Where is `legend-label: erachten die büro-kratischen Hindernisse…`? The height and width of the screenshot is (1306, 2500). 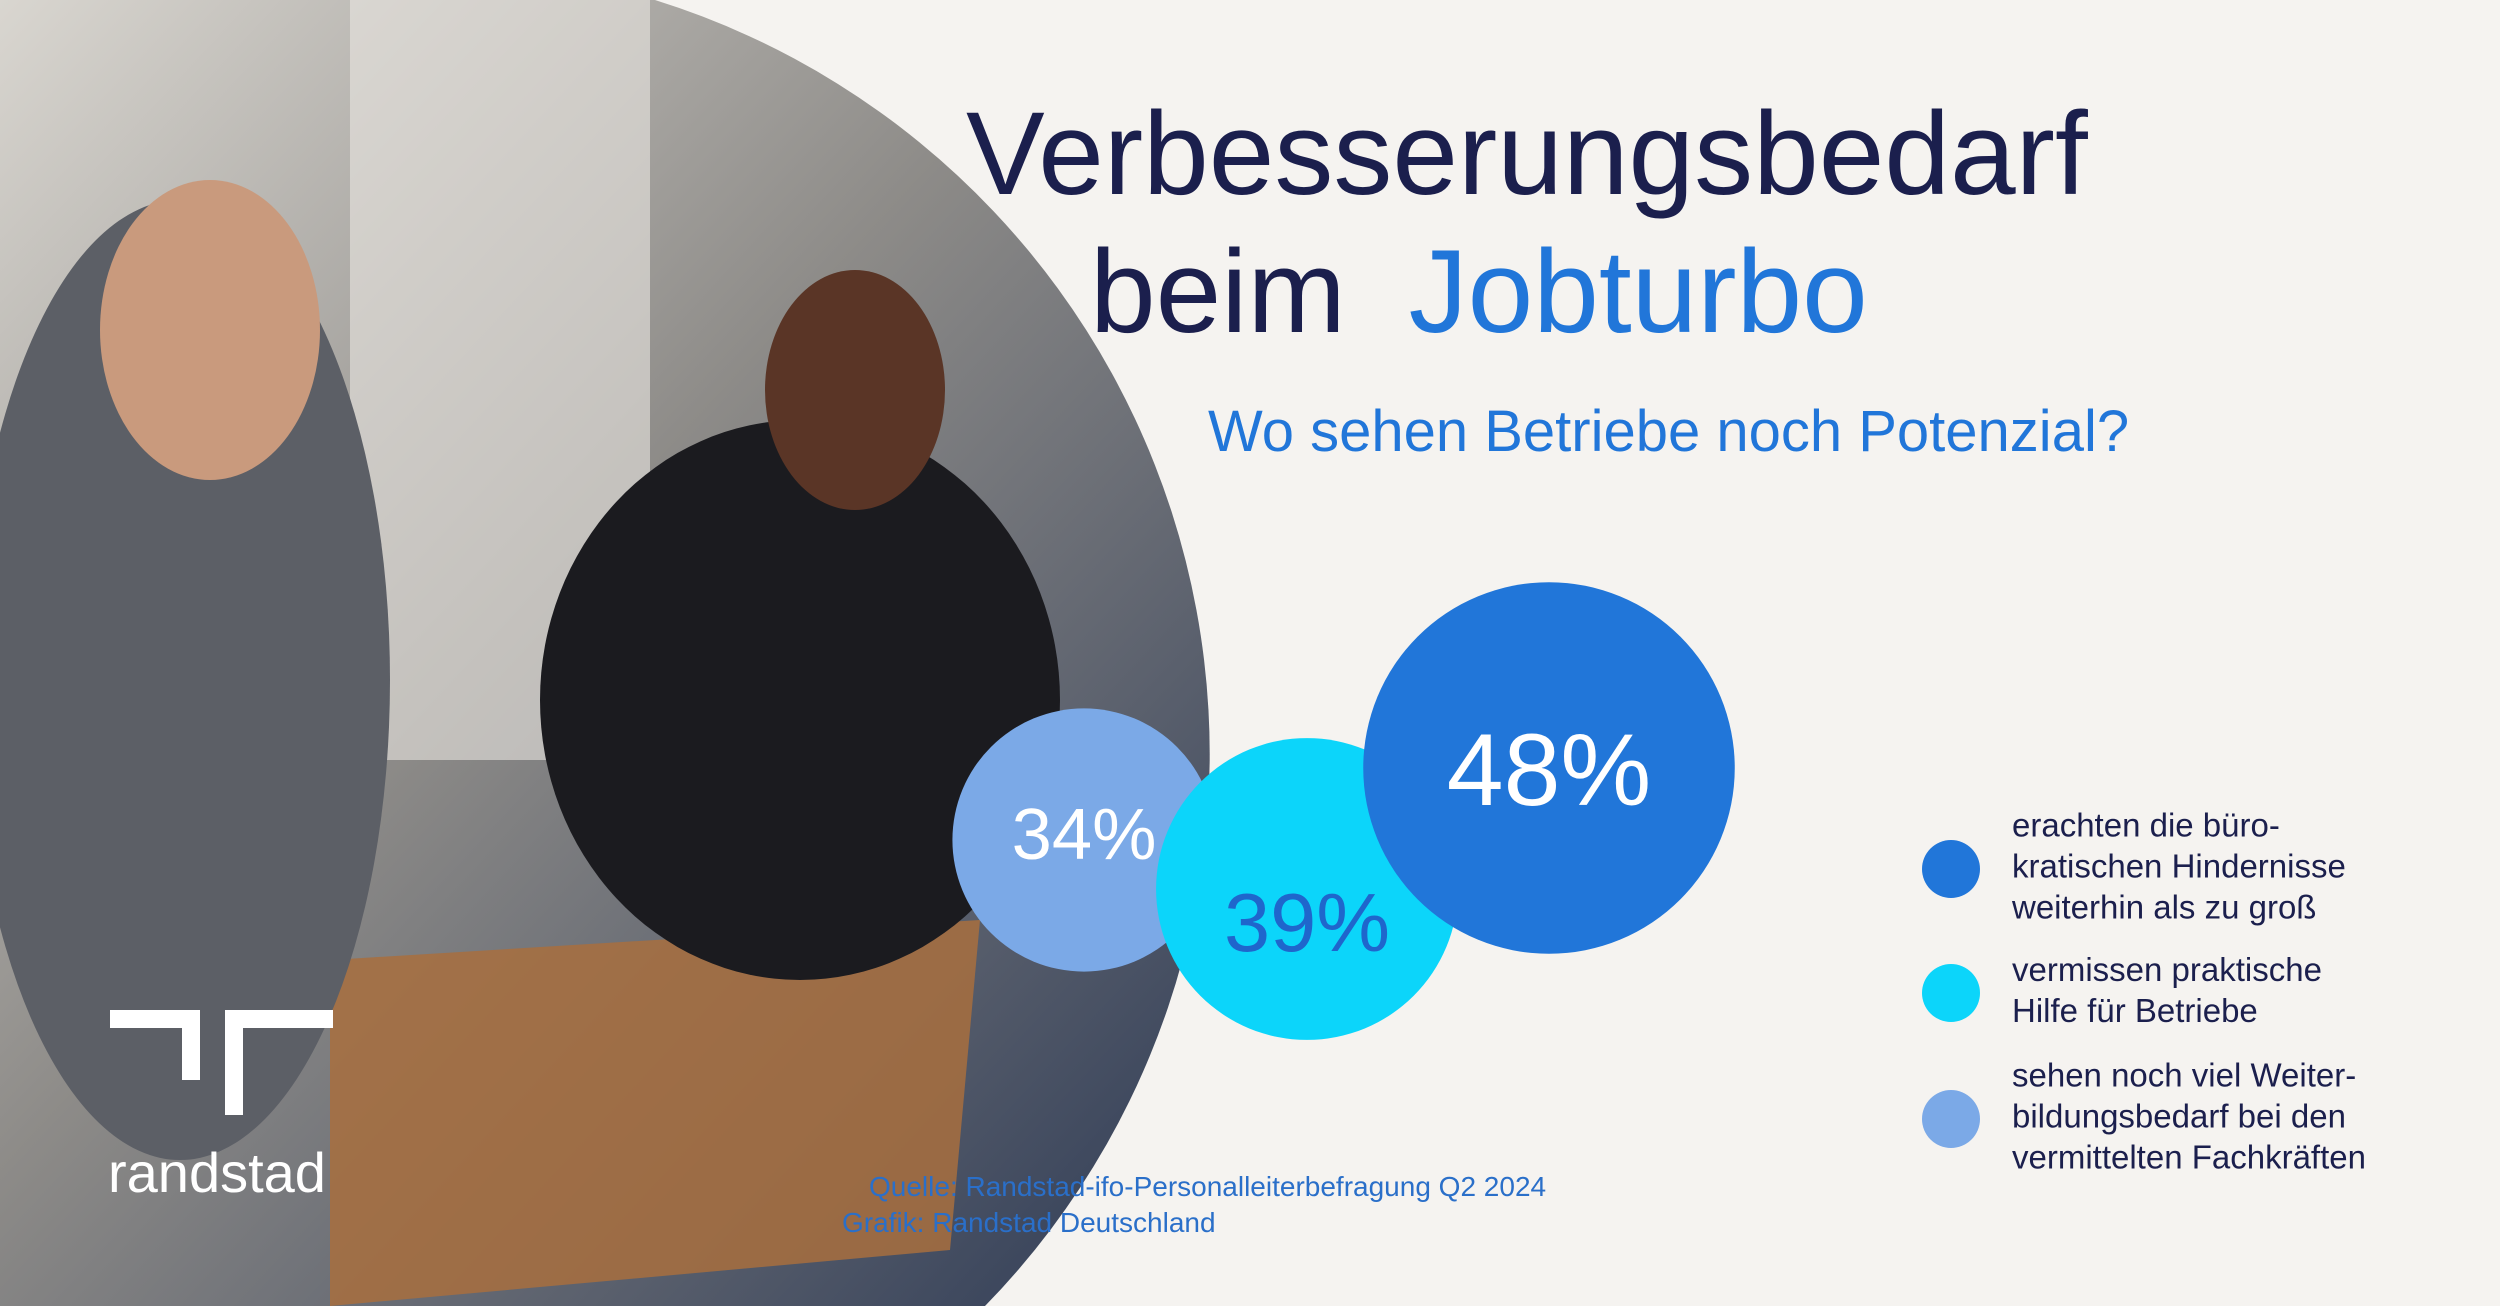 legend-label: erachten die büro-kratischen Hindernisse… is located at coordinates (2178, 866).